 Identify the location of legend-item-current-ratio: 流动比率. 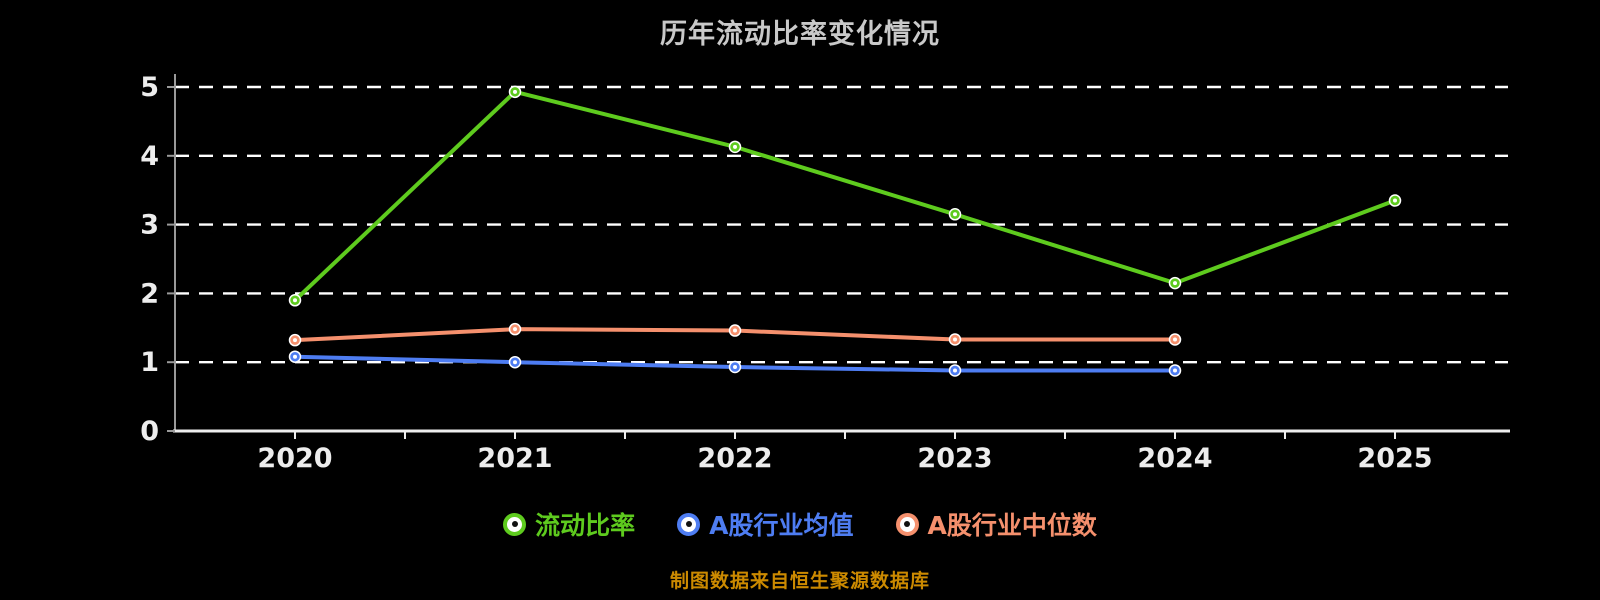
(569, 524).